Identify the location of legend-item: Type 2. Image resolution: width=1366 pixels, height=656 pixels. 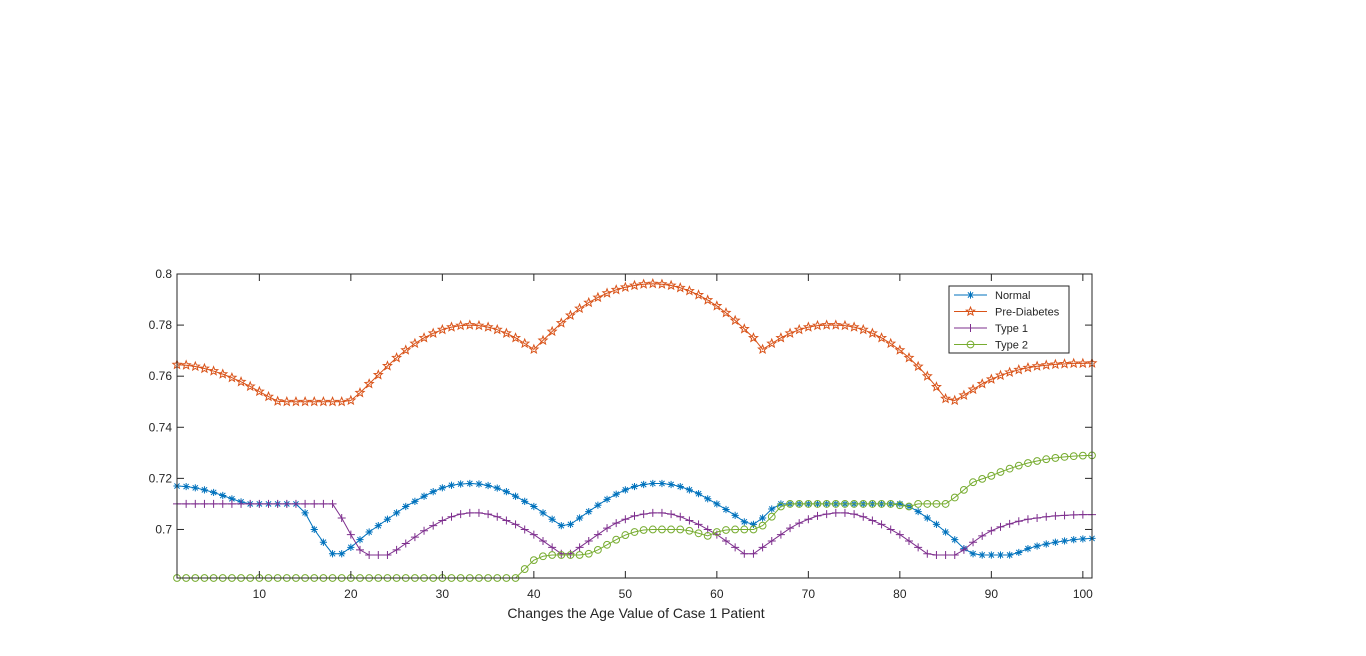
(991, 346).